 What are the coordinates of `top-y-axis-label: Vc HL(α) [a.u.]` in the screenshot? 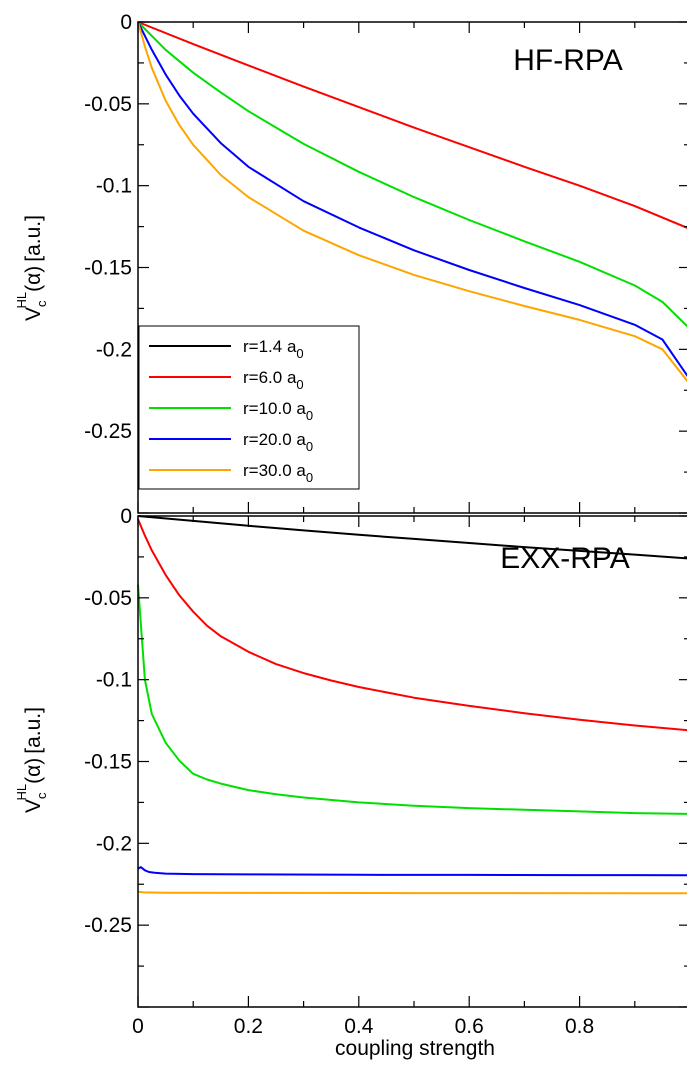 It's located at (31, 268).